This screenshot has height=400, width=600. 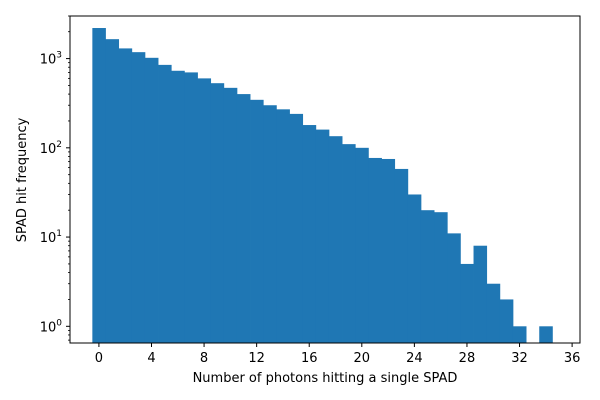 What do you see at coordinates (572, 358) in the screenshot?
I see `x-tick-label: 36` at bounding box center [572, 358].